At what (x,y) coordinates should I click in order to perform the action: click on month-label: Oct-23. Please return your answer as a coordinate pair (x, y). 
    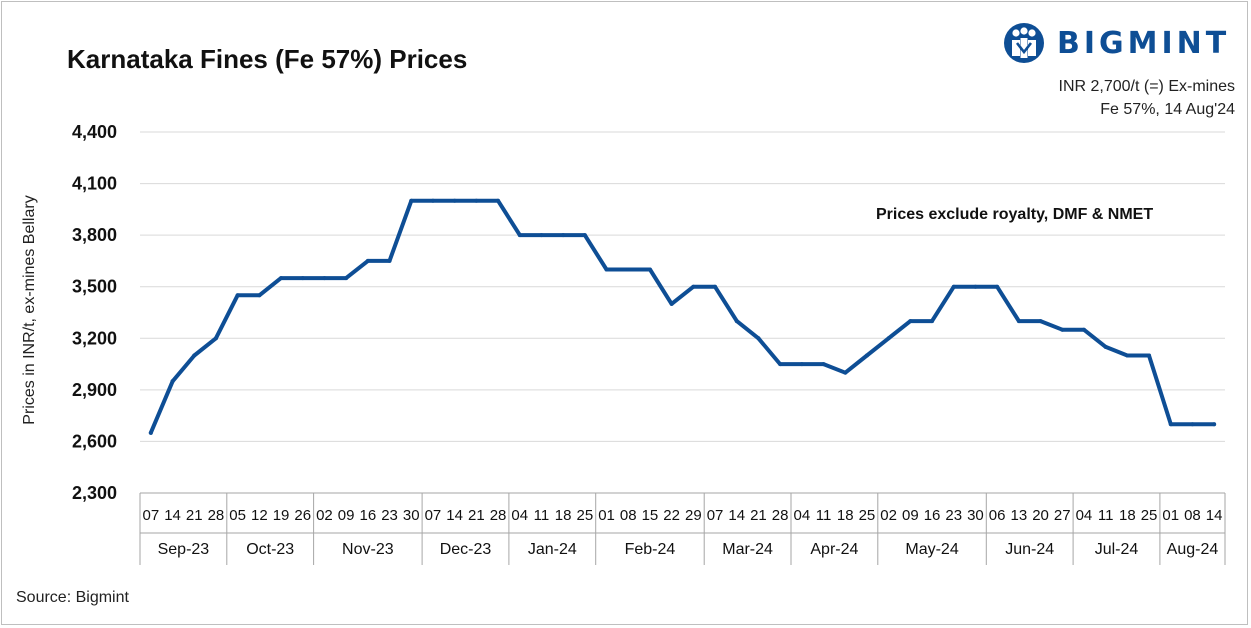
    Looking at the image, I should click on (270, 549).